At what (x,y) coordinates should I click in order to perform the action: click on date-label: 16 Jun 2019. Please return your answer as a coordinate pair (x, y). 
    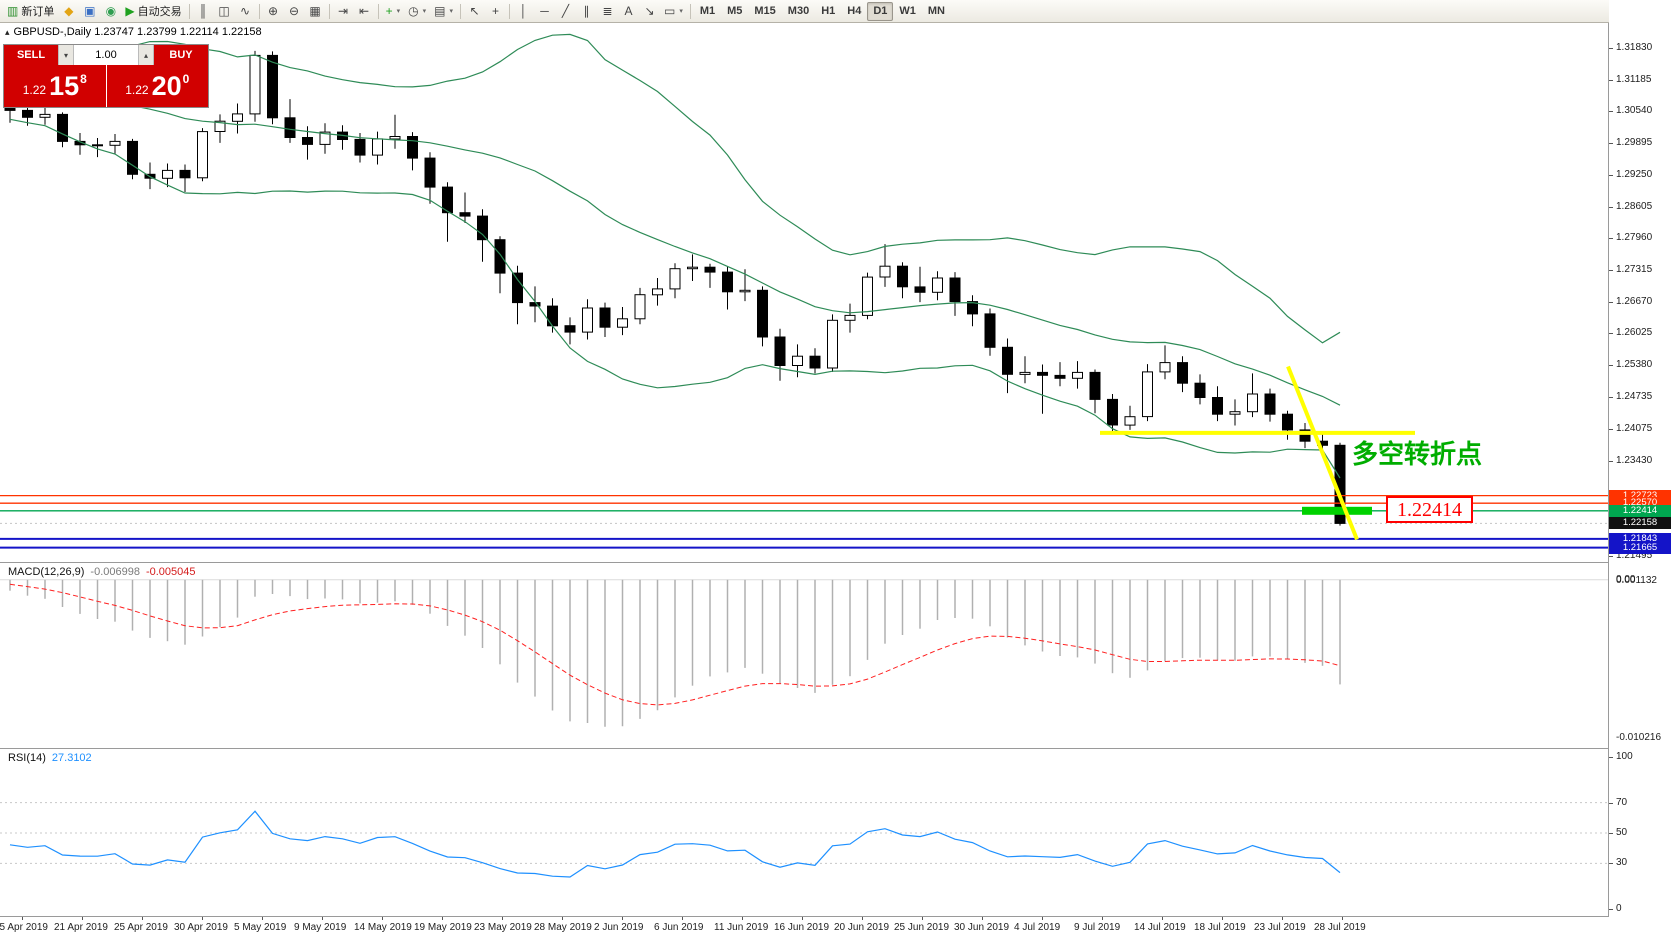
    Looking at the image, I should click on (802, 927).